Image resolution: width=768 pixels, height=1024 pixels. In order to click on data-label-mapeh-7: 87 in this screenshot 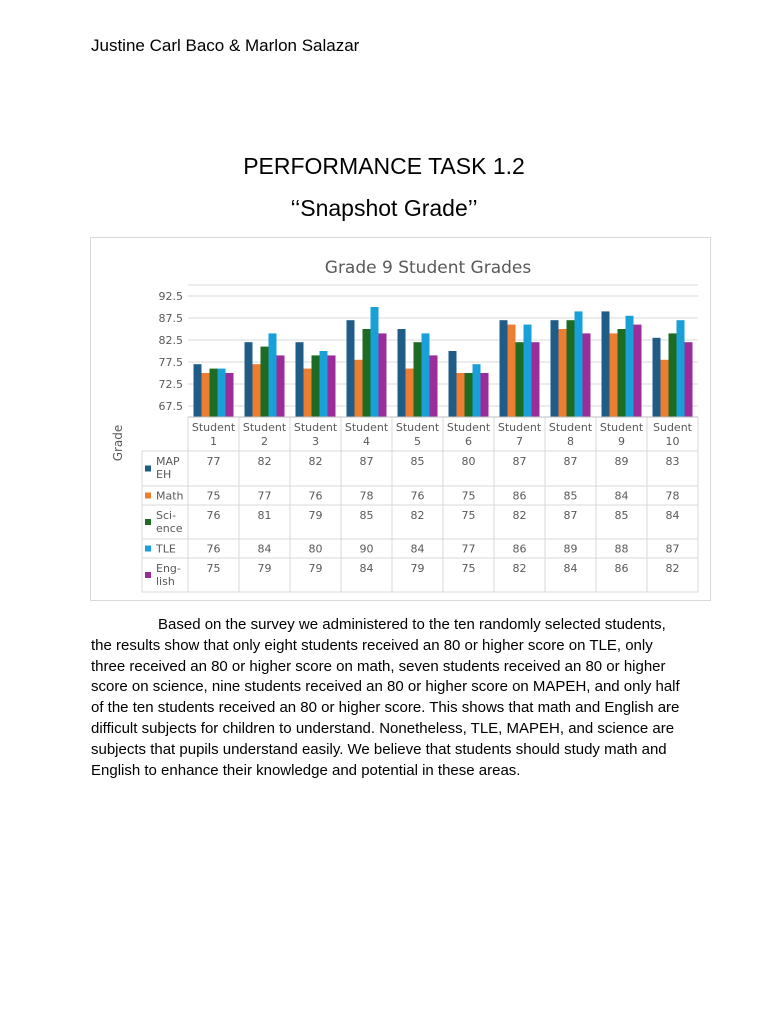, I will do `click(520, 461)`.